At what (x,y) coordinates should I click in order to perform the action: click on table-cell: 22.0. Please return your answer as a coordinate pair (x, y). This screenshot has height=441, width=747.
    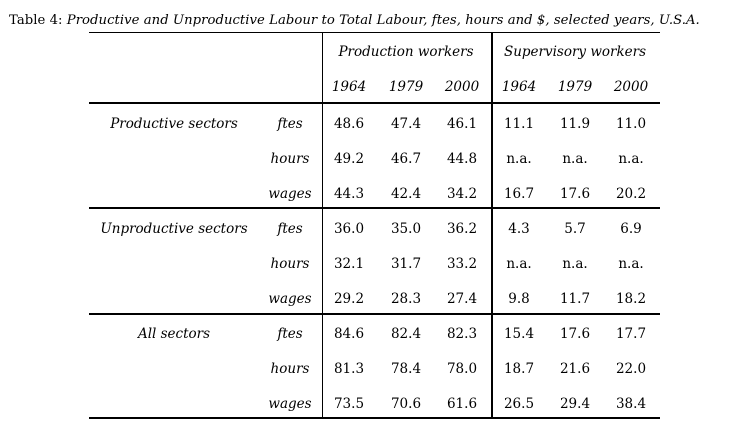
    Looking at the image, I should click on (631, 369).